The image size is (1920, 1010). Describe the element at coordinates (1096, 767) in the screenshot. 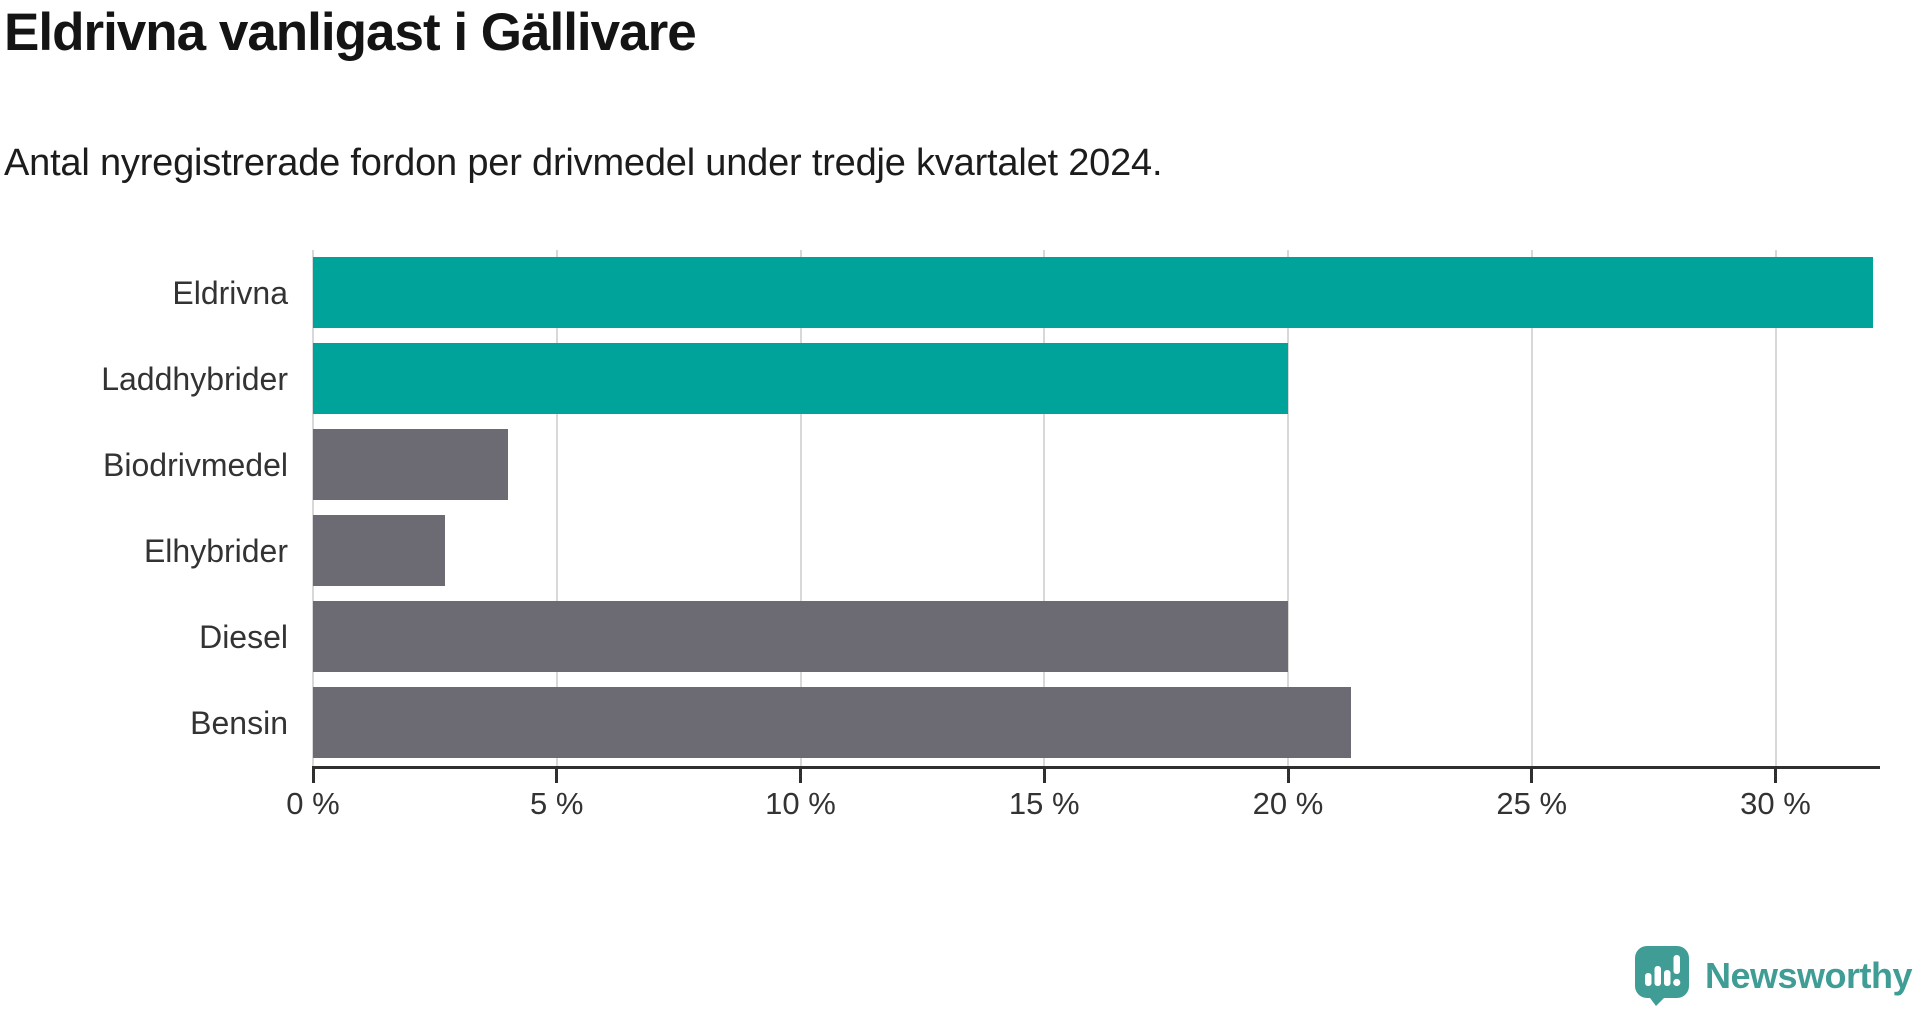

I see `x-axis-line` at that location.